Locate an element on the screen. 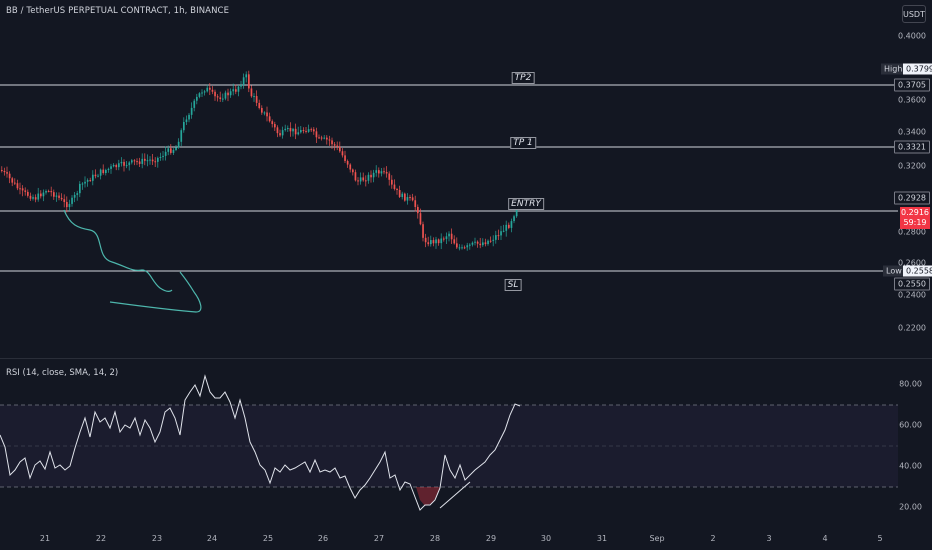  hand-drawn-arrow is located at coordinates (132, 261).